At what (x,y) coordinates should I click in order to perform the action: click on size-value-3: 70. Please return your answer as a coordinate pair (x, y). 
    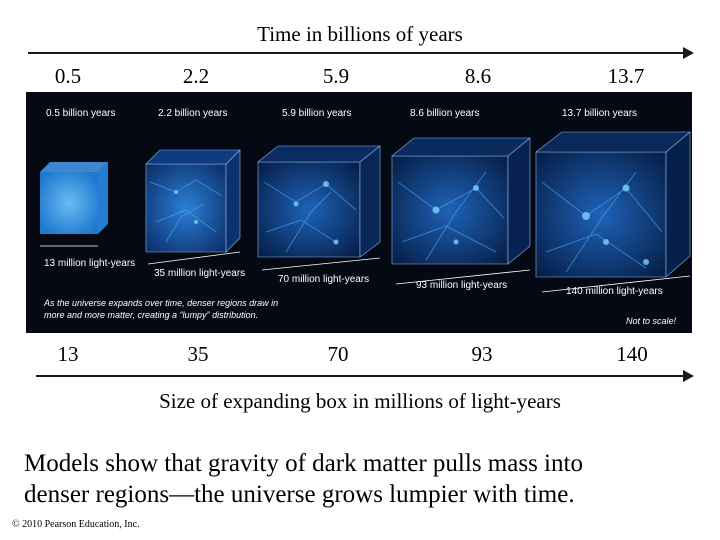
    Looking at the image, I should click on (338, 354).